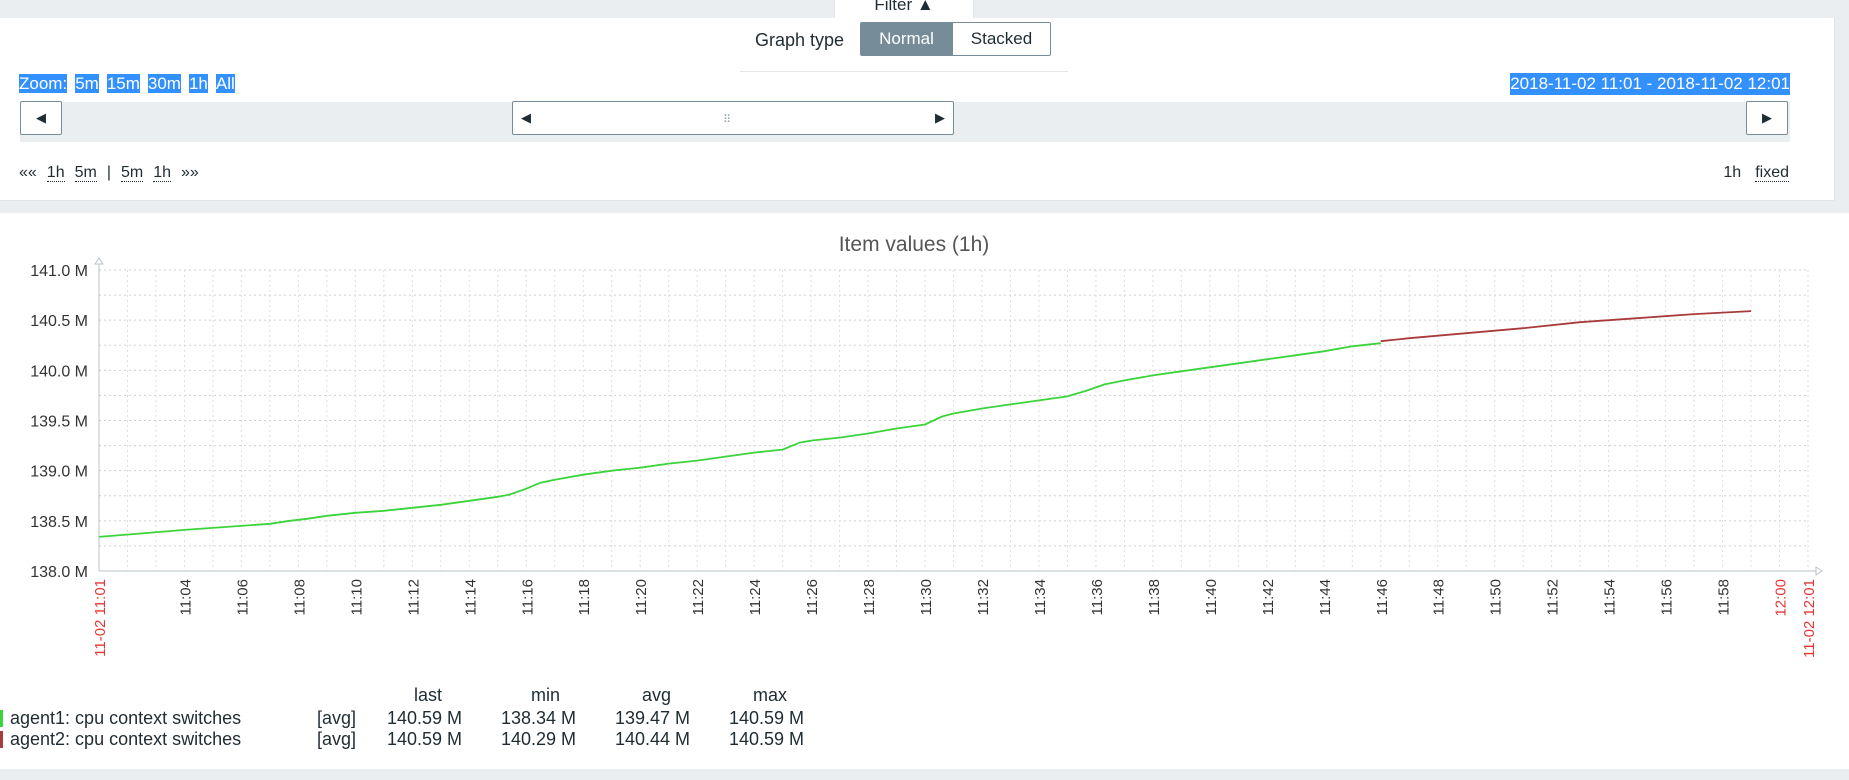 The height and width of the screenshot is (780, 1849). What do you see at coordinates (940, 117) in the screenshot?
I see `slider-right-handle-icon: ▶` at bounding box center [940, 117].